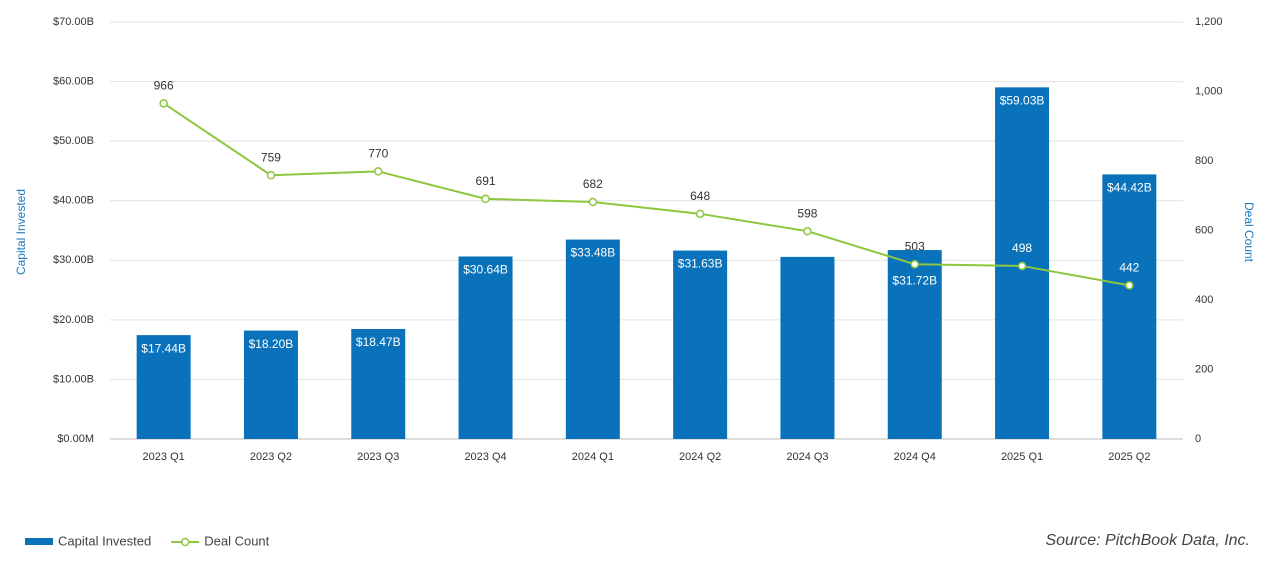 This screenshot has height=572, width=1270. Describe the element at coordinates (1209, 91) in the screenshot. I see `y2-tick-label: 1,000` at that location.